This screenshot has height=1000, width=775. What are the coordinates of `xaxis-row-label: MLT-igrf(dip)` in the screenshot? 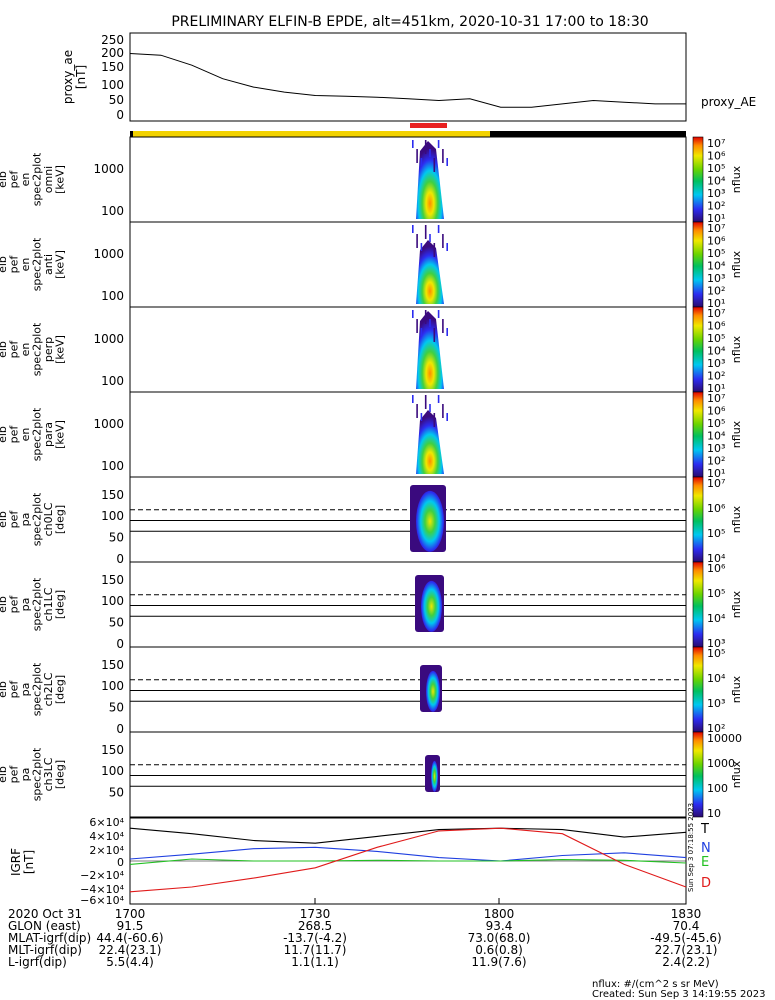 It's located at (45, 950).